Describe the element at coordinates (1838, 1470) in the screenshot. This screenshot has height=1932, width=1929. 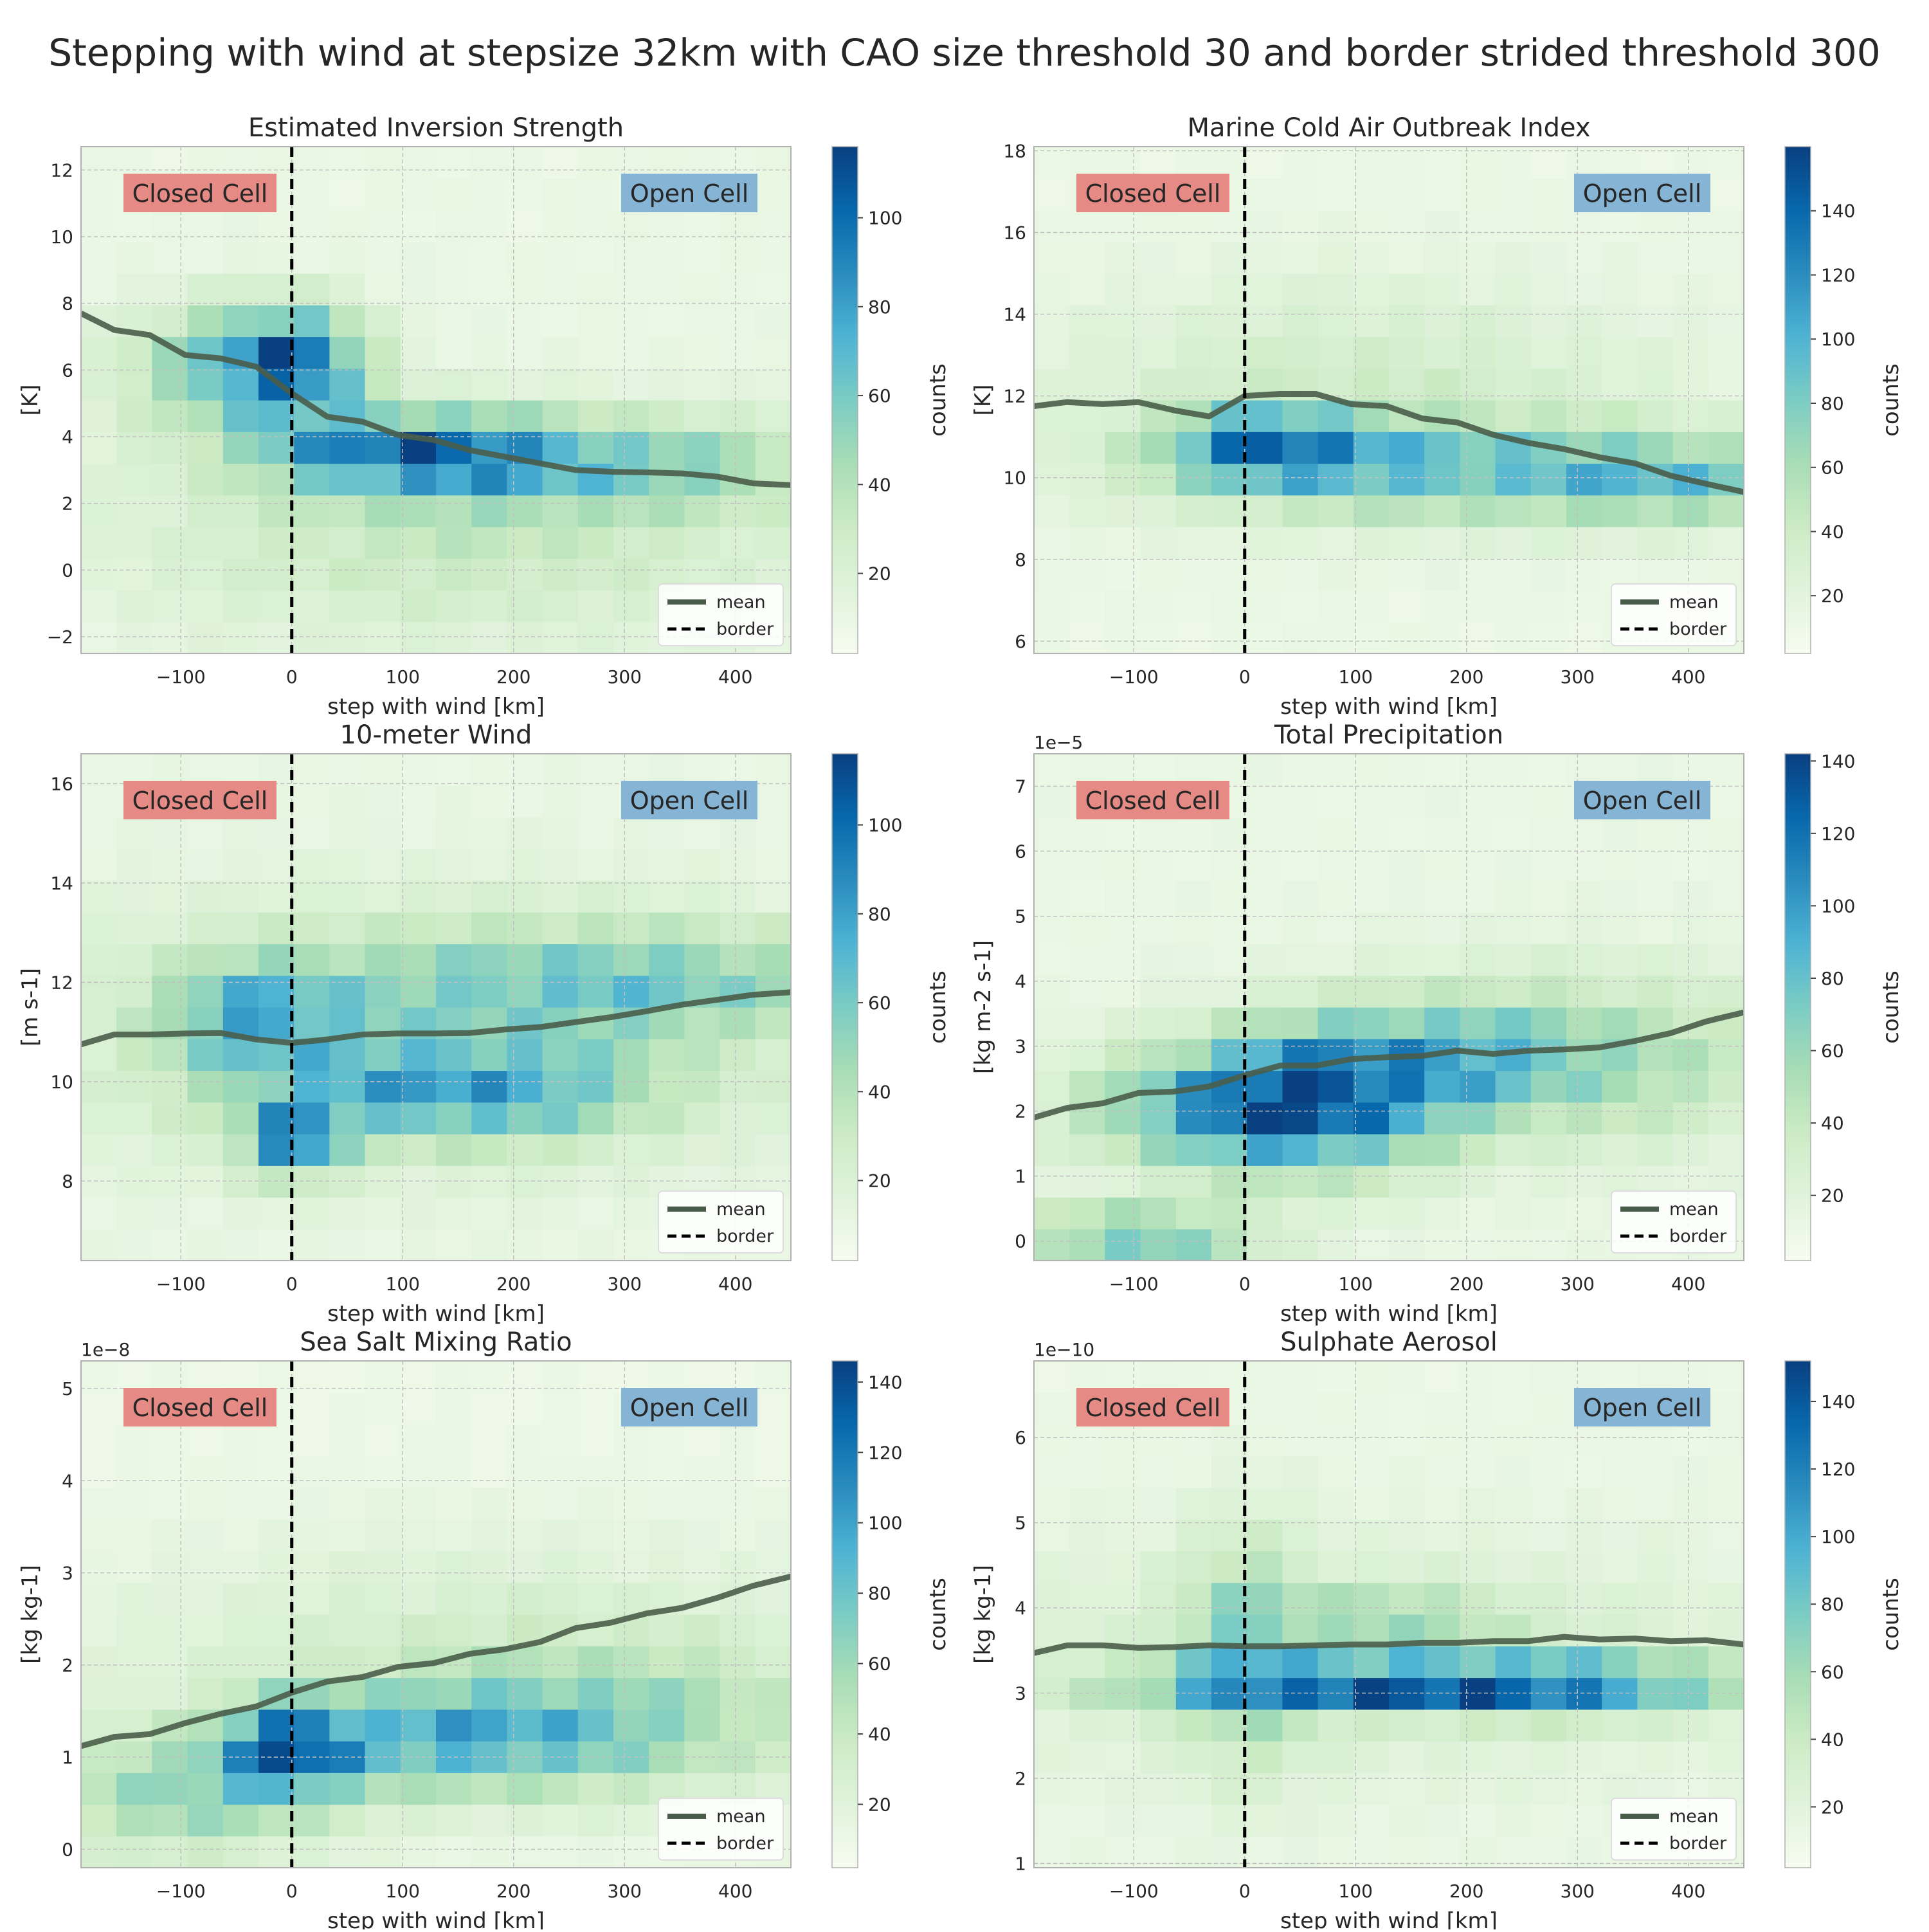
I see `colorbar-tick-label: 120` at that location.